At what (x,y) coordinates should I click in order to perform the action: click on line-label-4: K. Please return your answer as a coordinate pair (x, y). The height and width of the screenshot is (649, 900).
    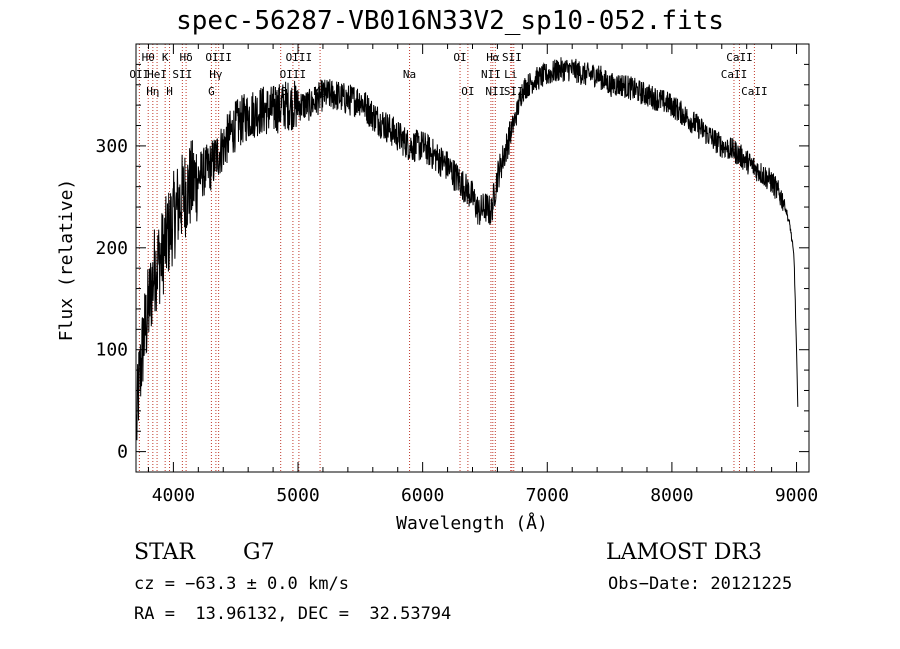
    Looking at the image, I should click on (165, 57).